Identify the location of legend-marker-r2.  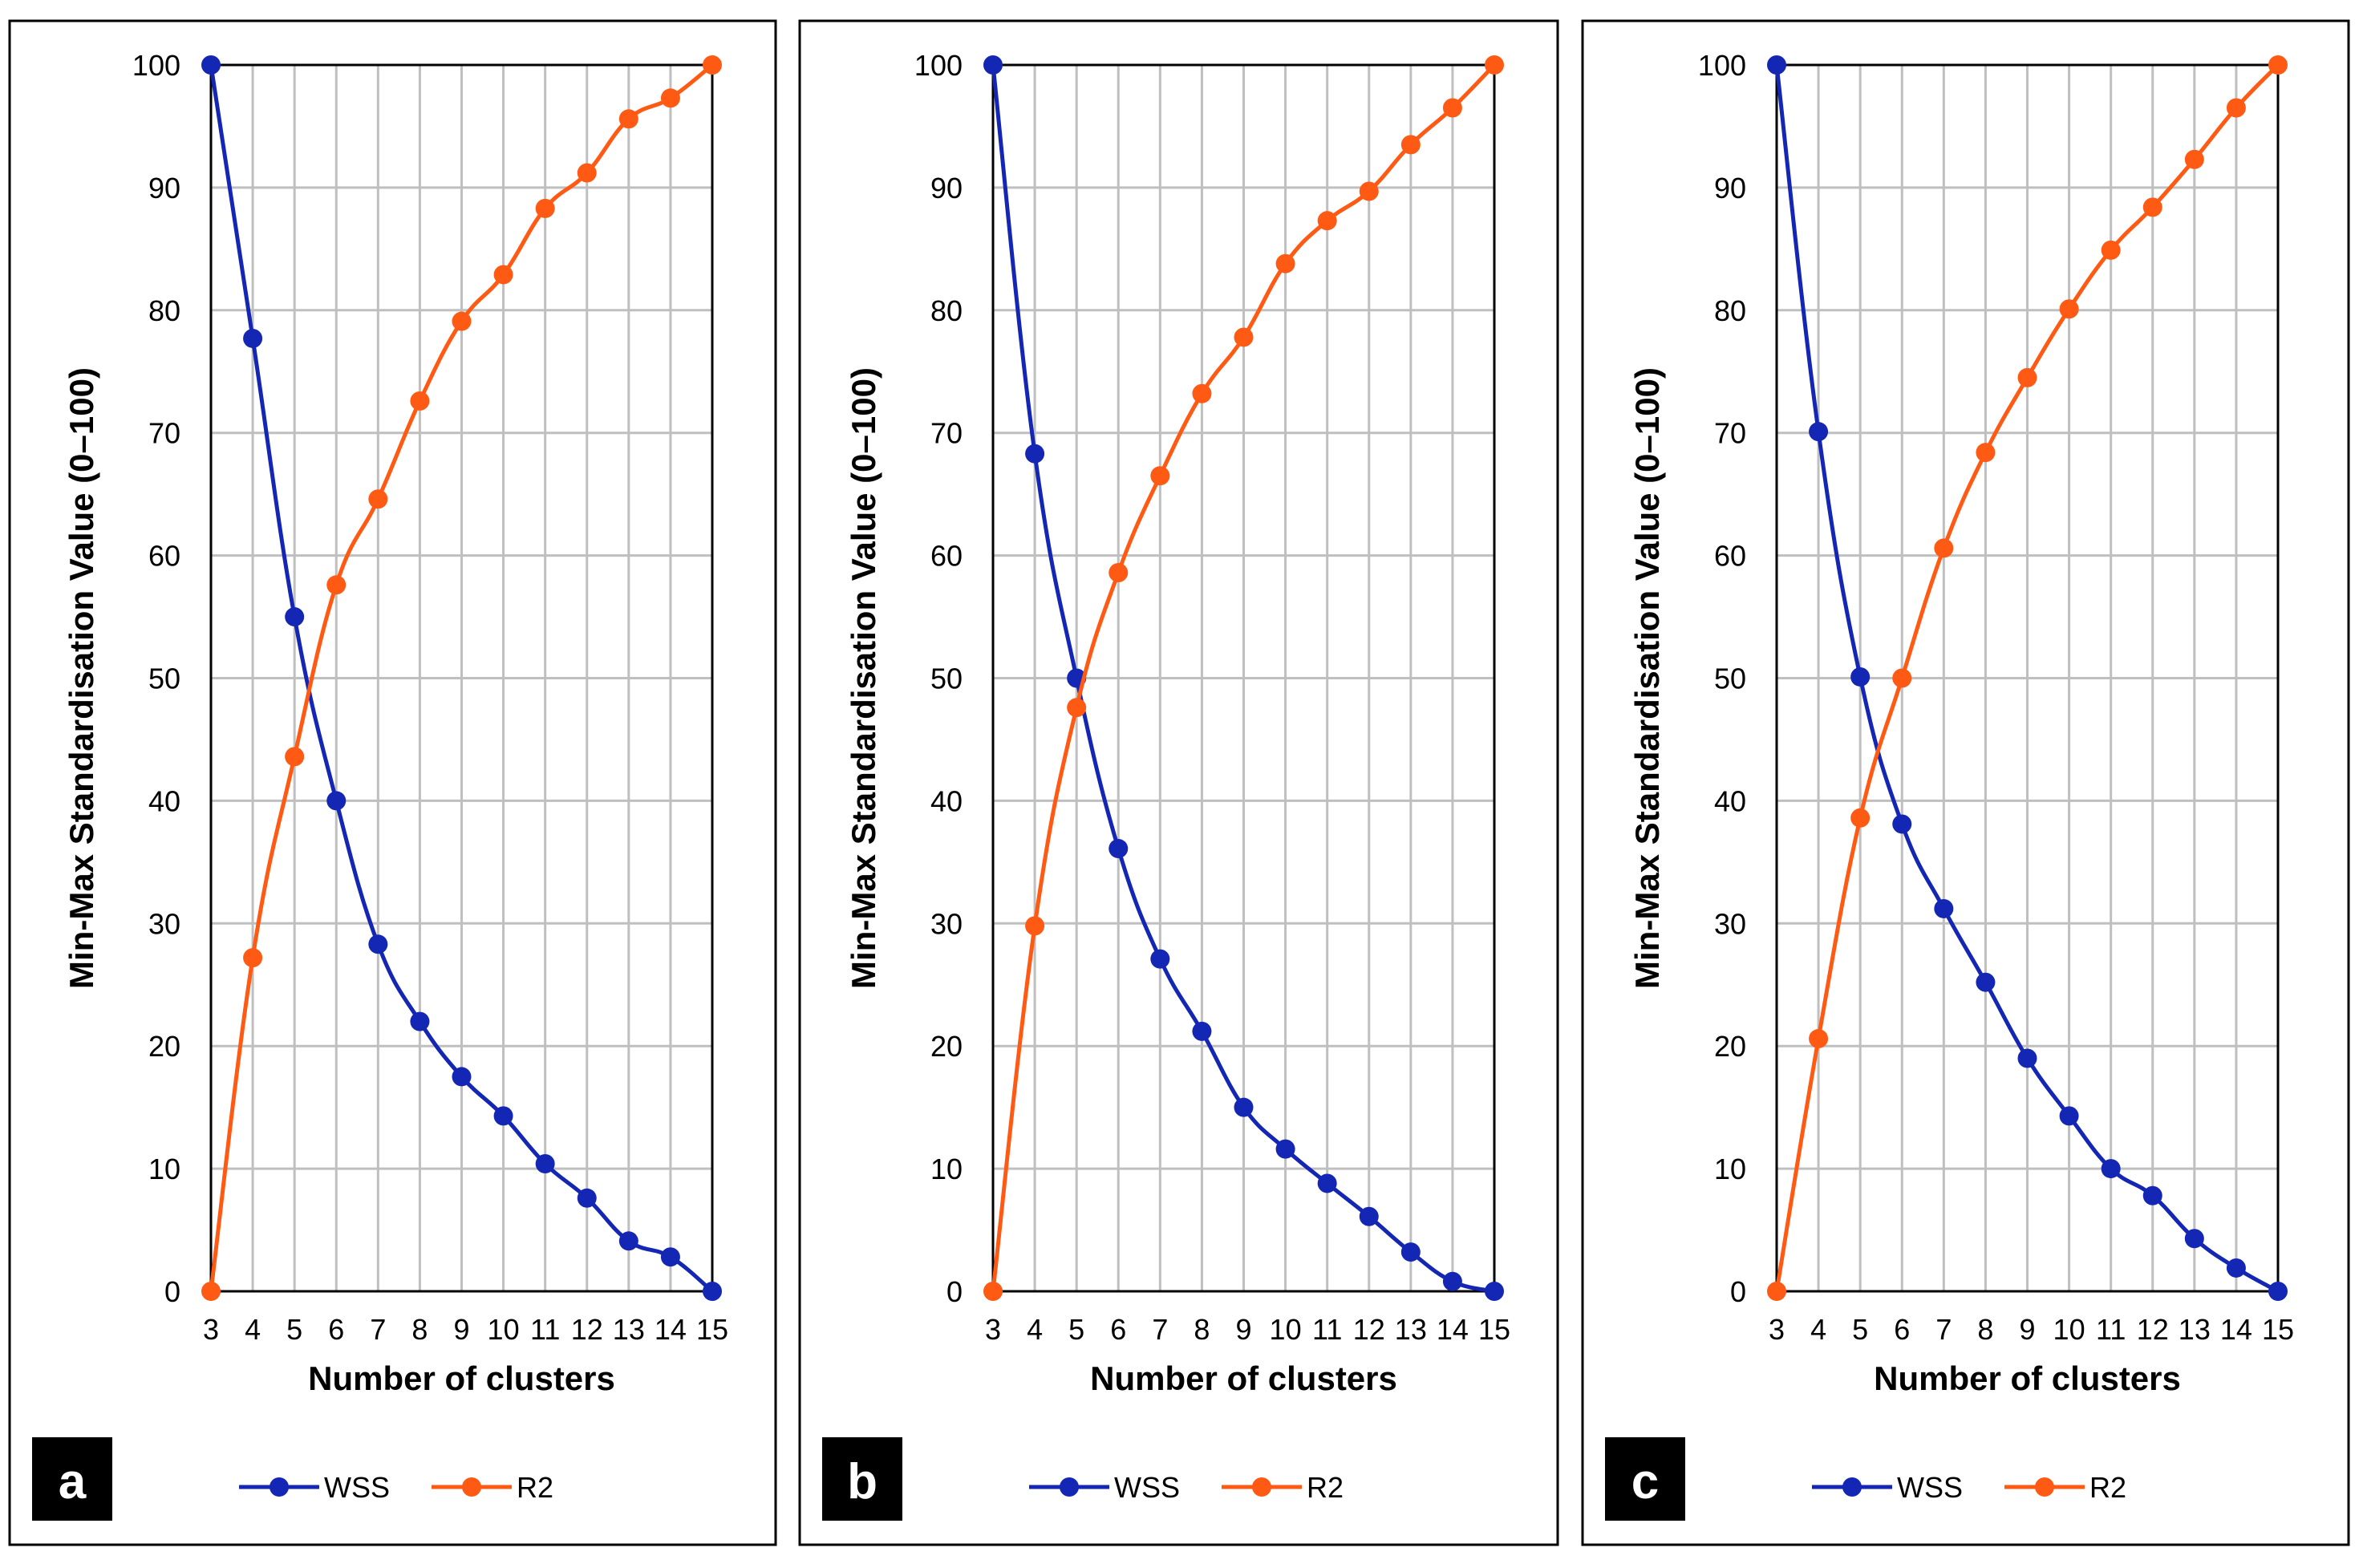
(1261, 1487).